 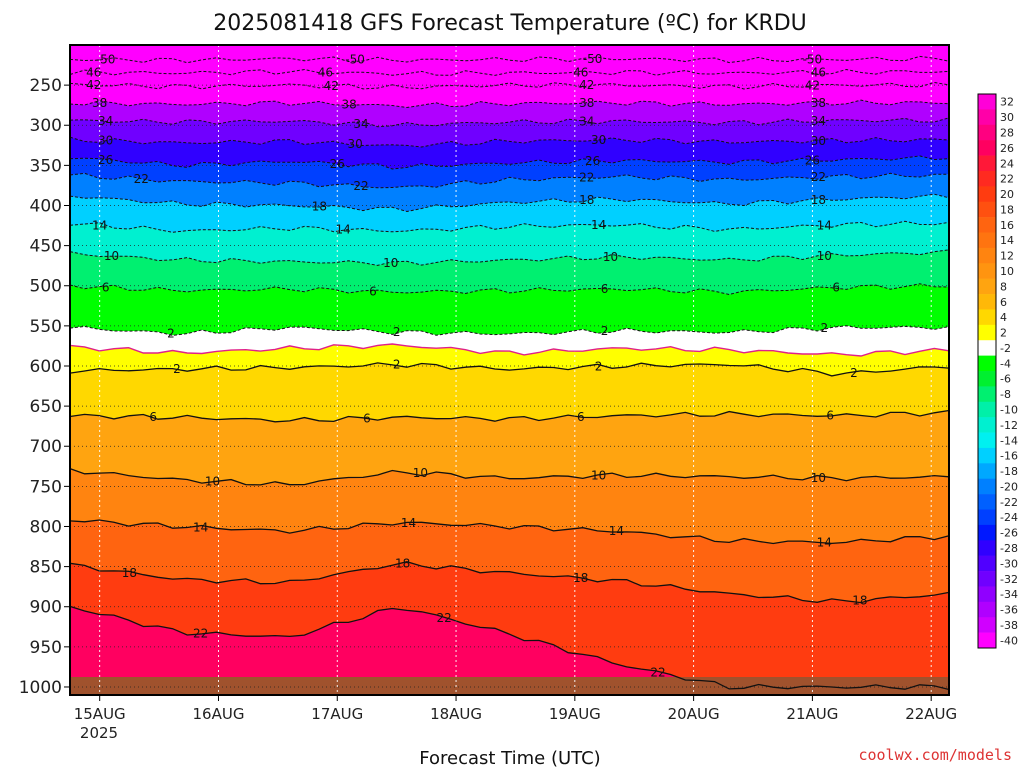 What do you see at coordinates (694, 714) in the screenshot?
I see `x-tick-label: 20AUG` at bounding box center [694, 714].